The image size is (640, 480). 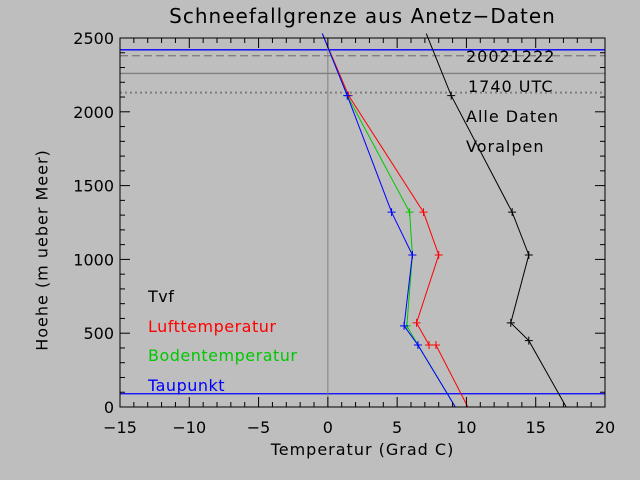 I want to click on x-tick-label: −5, so click(x=259, y=427).